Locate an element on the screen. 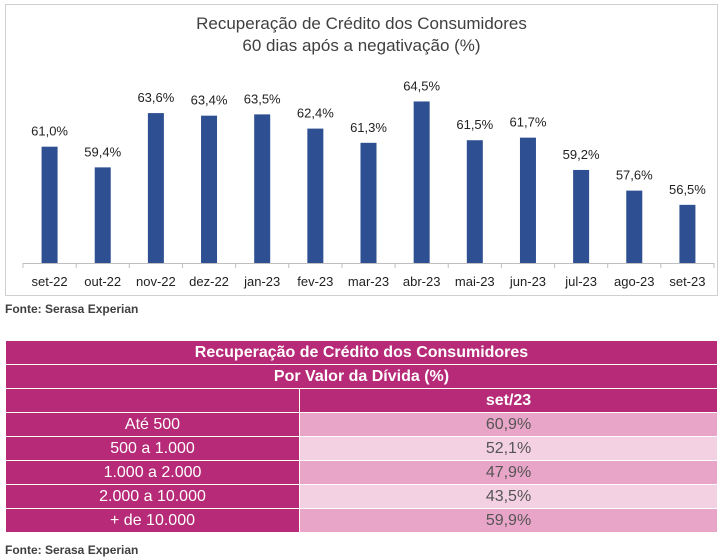 The height and width of the screenshot is (558, 723). x-tick-label: mar-23 is located at coordinates (368, 281).